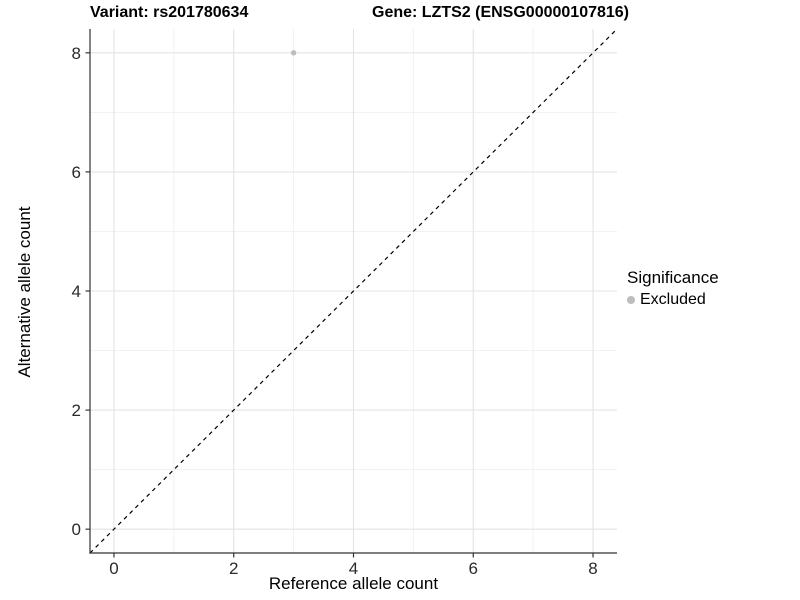 The height and width of the screenshot is (600, 800). I want to click on x-axis-title: Reference allele count, so click(353, 583).